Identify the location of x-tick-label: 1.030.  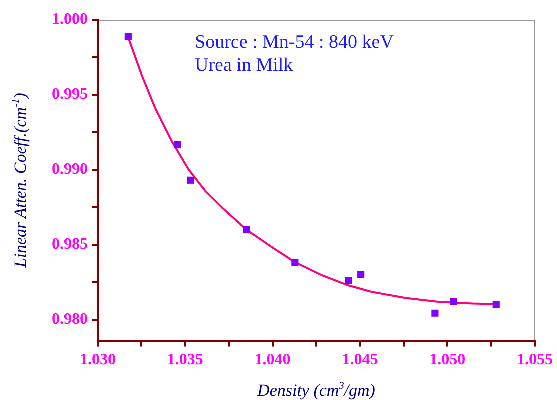
(98, 360).